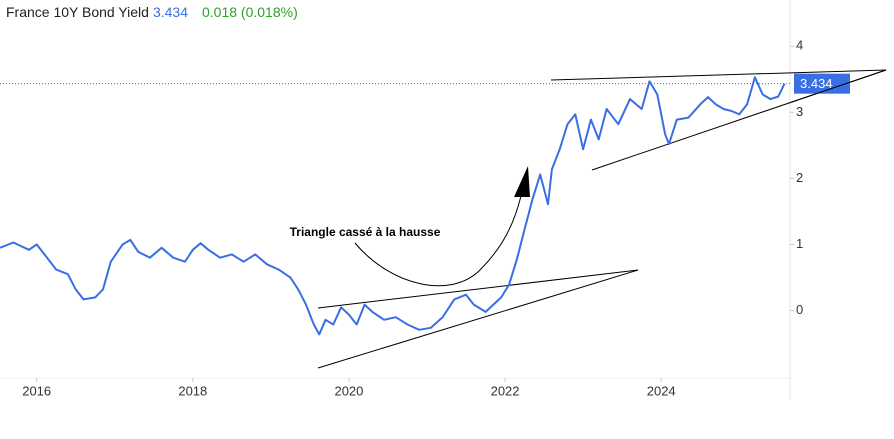 The image size is (894, 439). I want to click on price-tag, so click(822, 83).